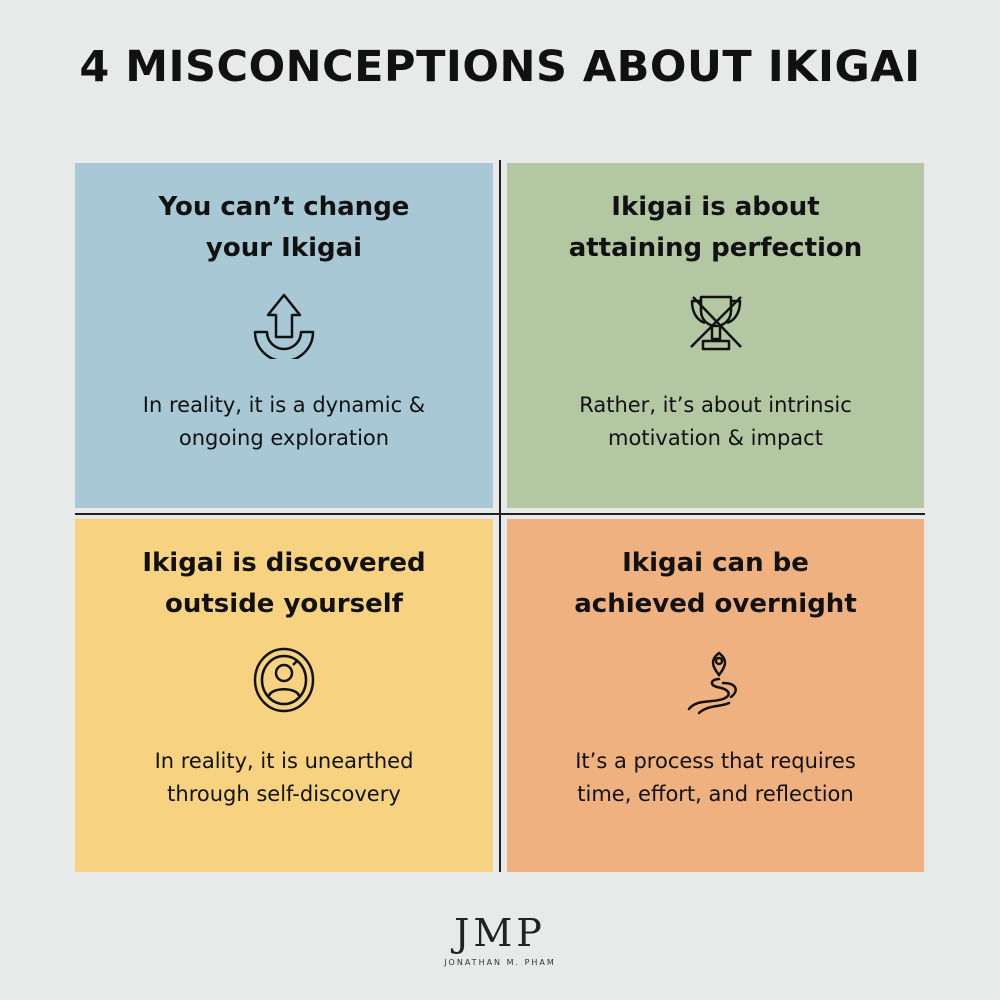  What do you see at coordinates (284, 563) in the screenshot?
I see `heading-line: Ikigai is discovered` at bounding box center [284, 563].